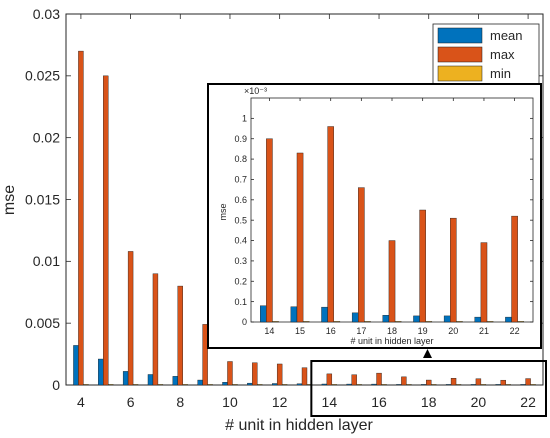 This screenshot has height=438, width=550. Describe the element at coordinates (255, 91) in the screenshot. I see `inset-exponent-label: ×10⁻³` at that location.